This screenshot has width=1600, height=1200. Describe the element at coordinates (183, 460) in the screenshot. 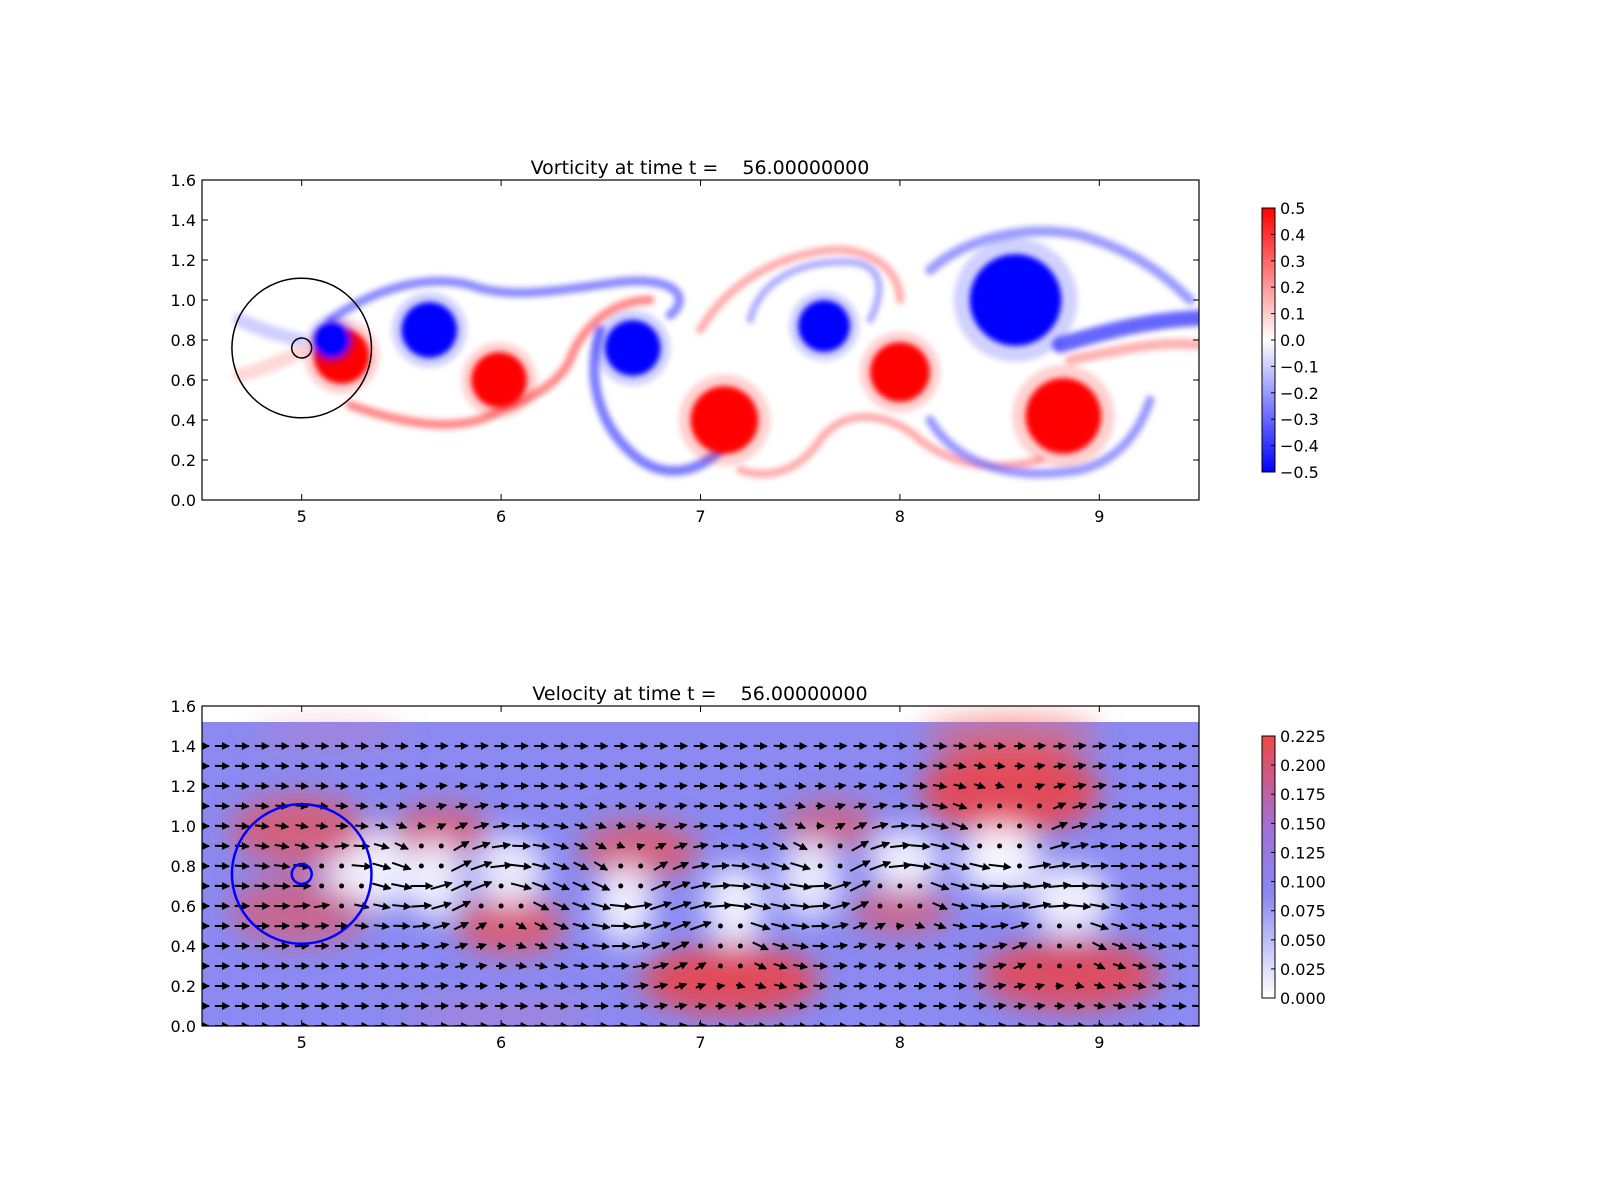

I see `y-tick-label: 0.2` at that location.